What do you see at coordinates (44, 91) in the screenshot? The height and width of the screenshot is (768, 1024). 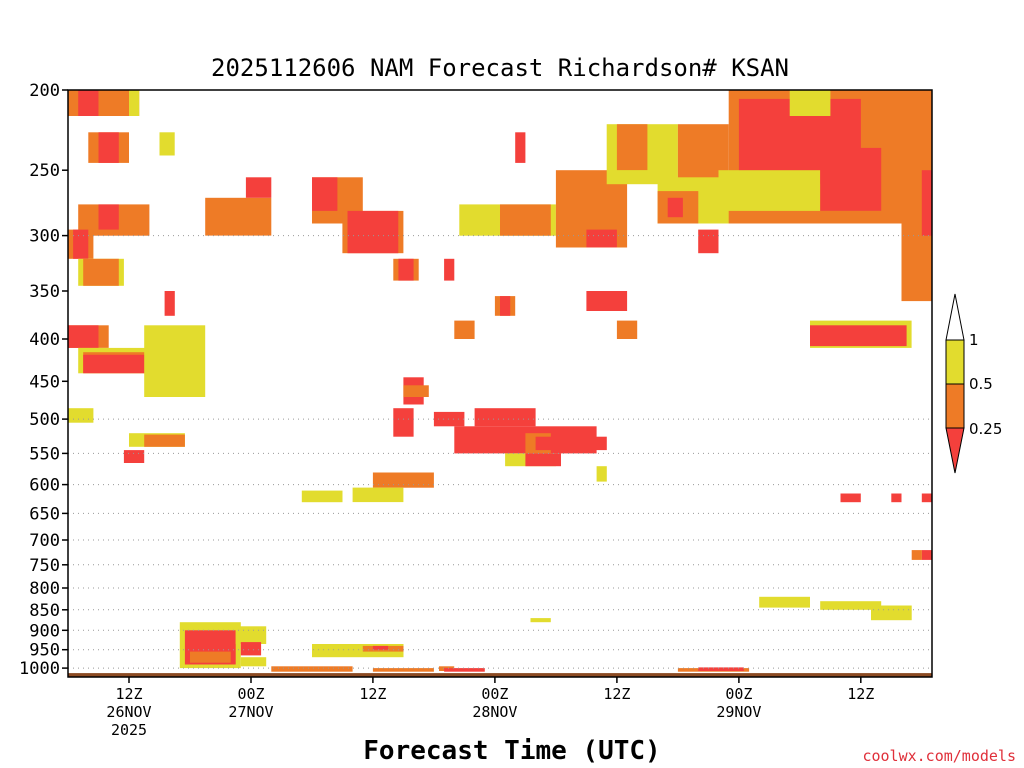 I see `y-tick-label-200: 200` at bounding box center [44, 91].